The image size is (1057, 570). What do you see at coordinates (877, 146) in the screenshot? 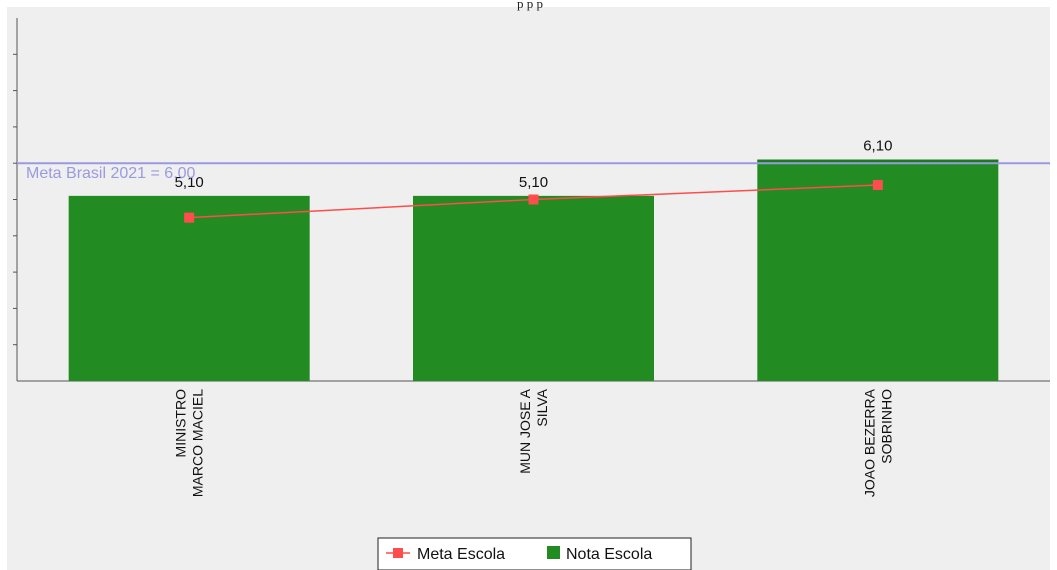
I see `bar-value-label: 6,10` at bounding box center [877, 146].